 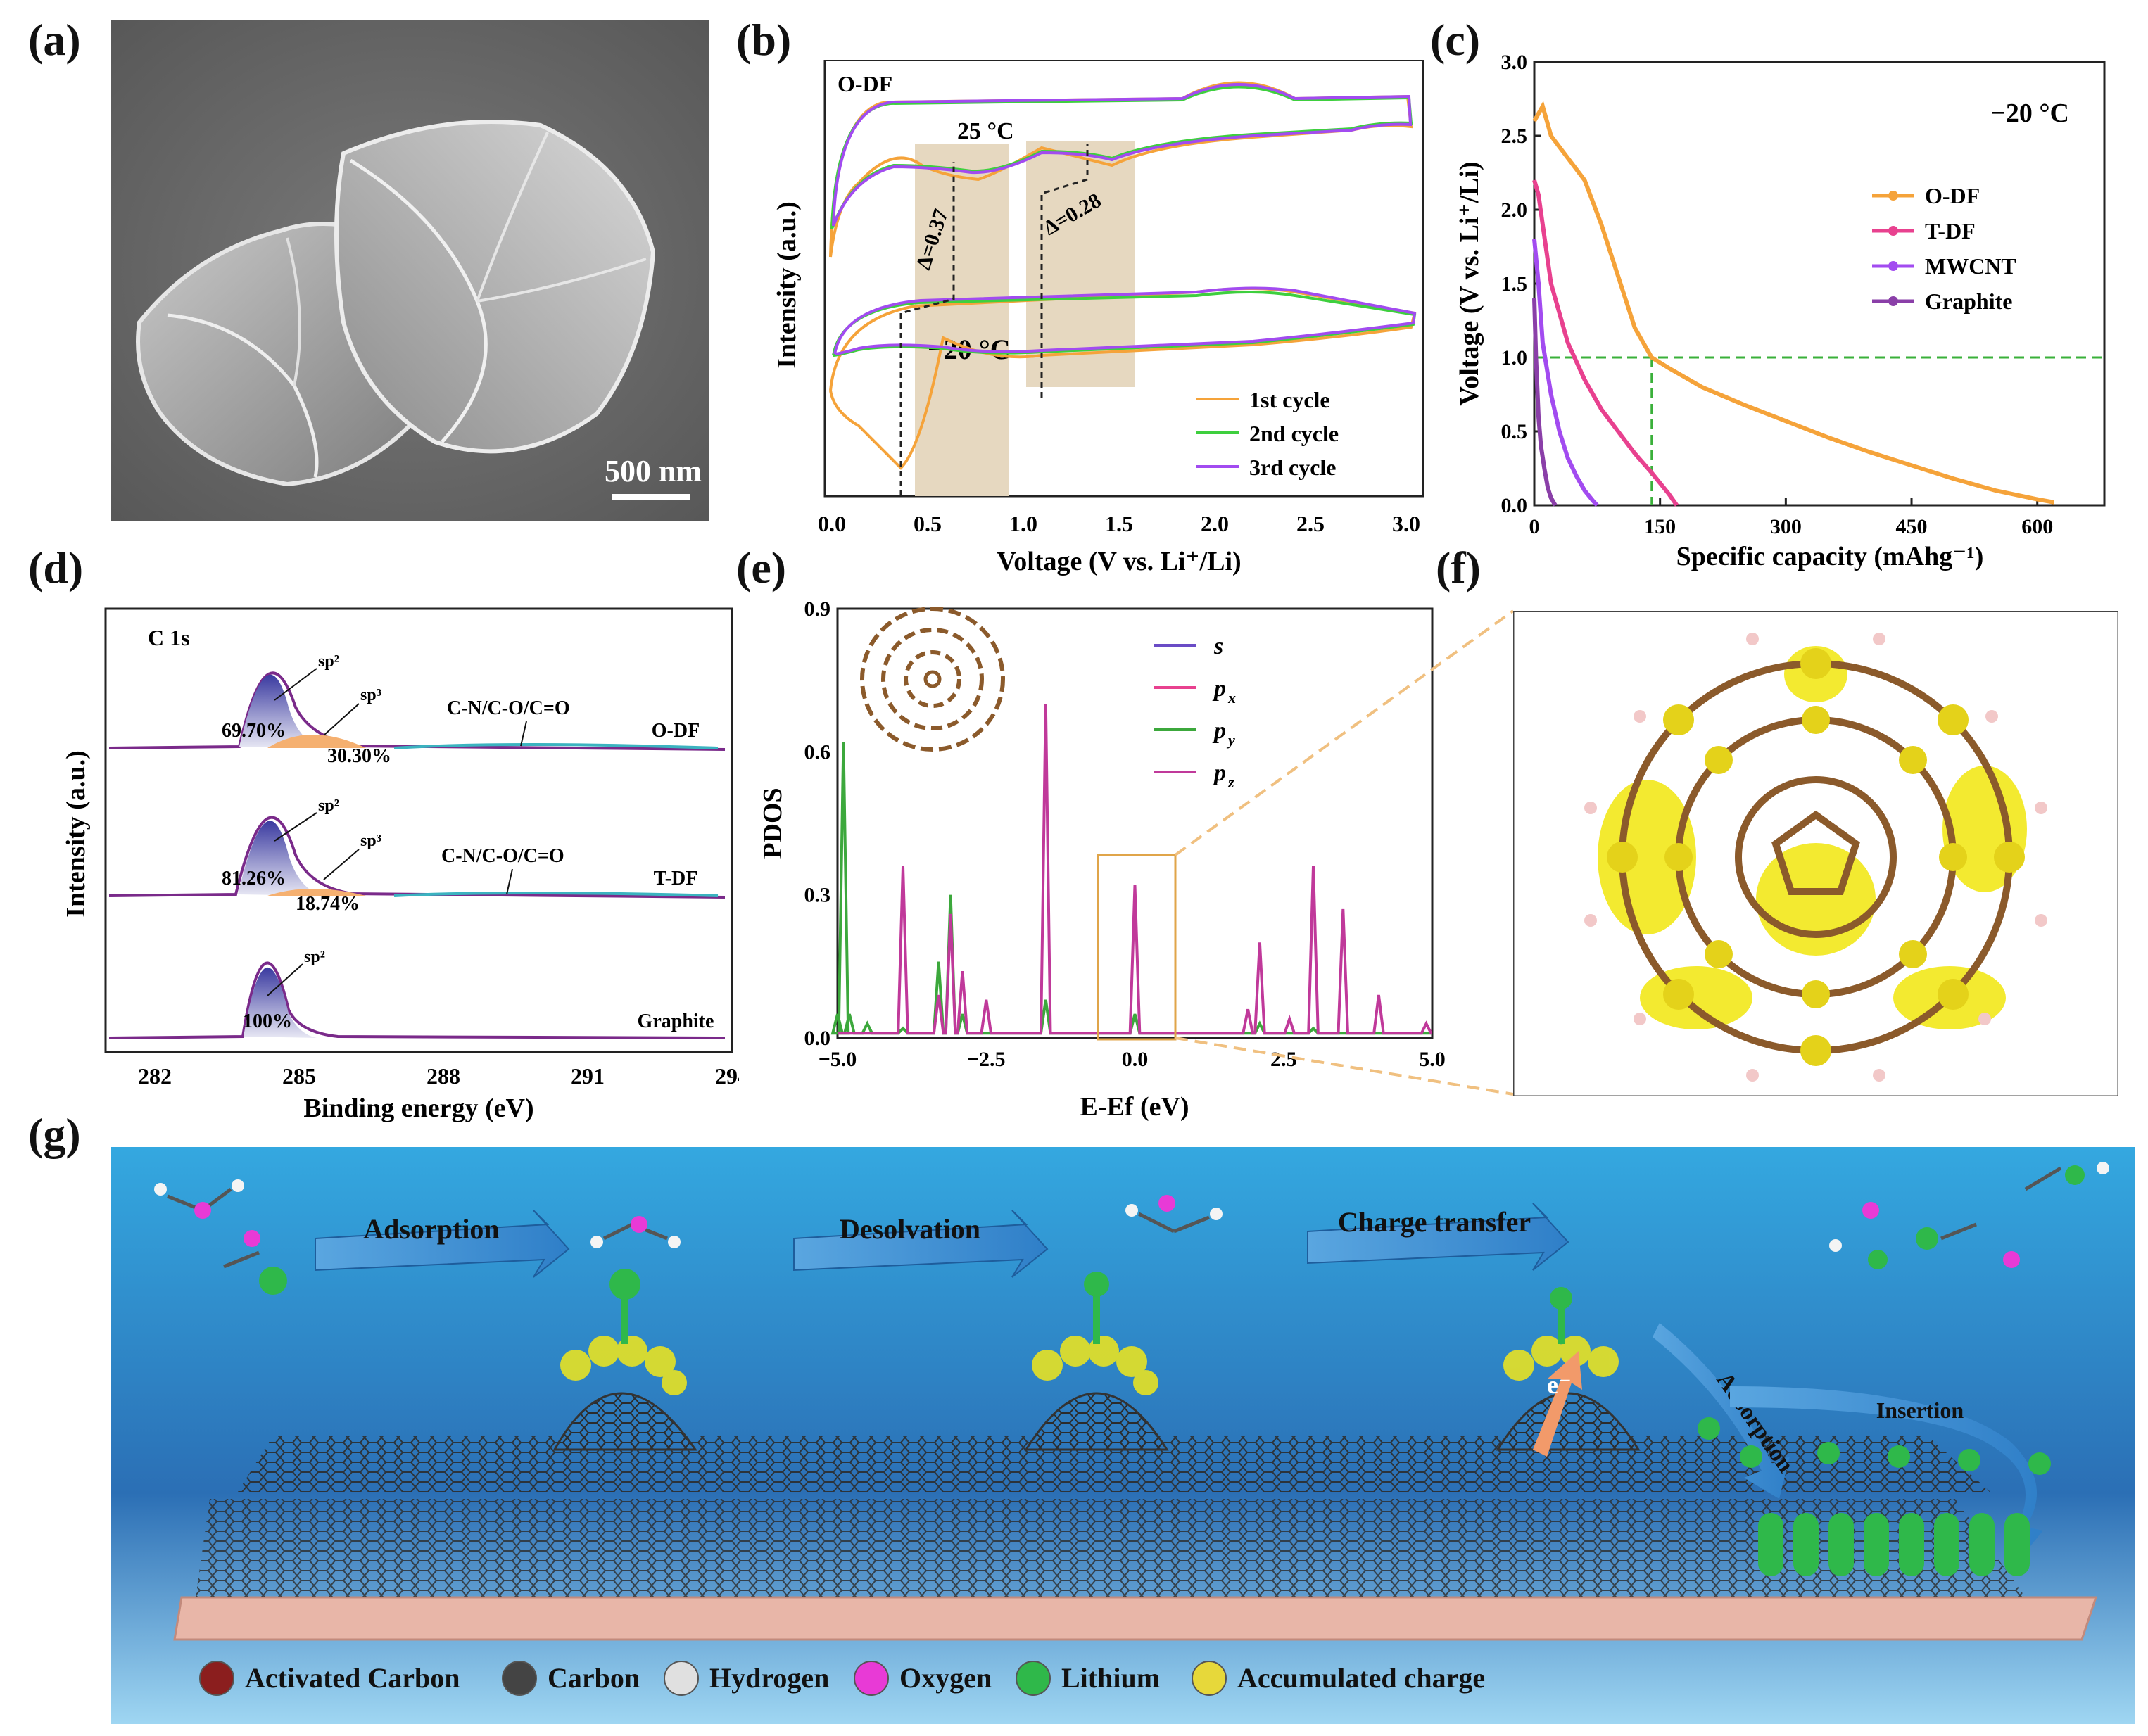 I want to click on svg-text: 2.0, so click(x=1215, y=523).